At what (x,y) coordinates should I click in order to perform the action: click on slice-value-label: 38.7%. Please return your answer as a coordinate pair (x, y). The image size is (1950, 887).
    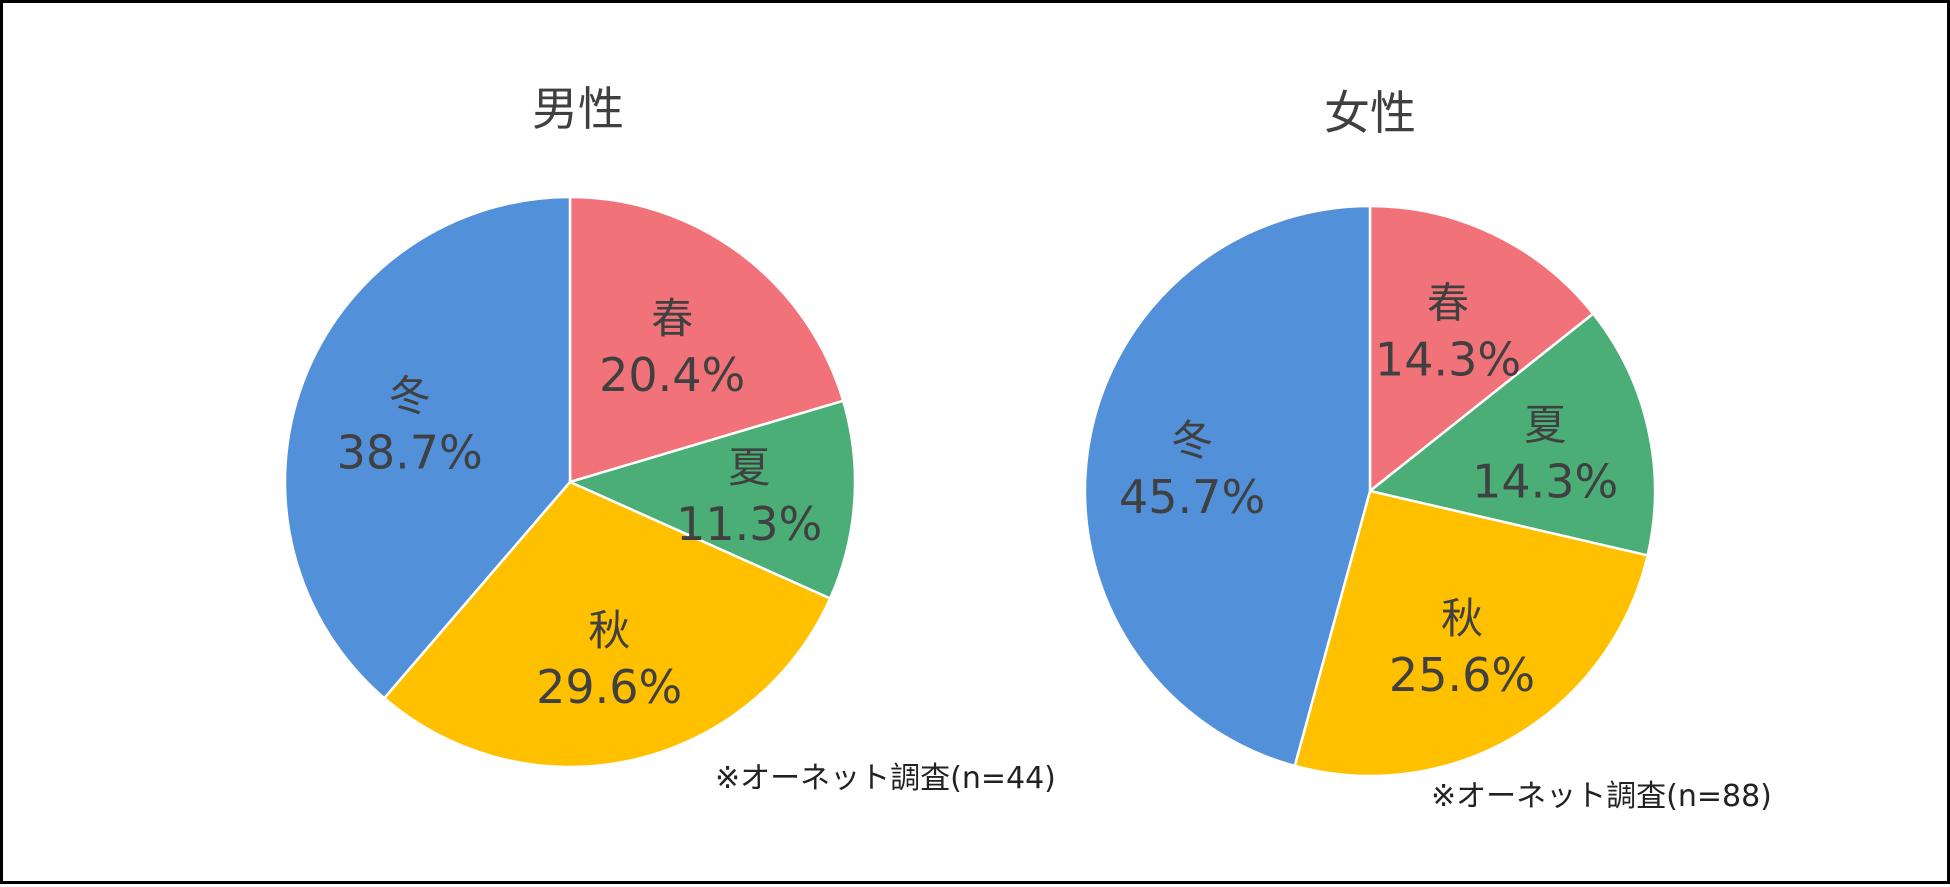
    Looking at the image, I should click on (410, 453).